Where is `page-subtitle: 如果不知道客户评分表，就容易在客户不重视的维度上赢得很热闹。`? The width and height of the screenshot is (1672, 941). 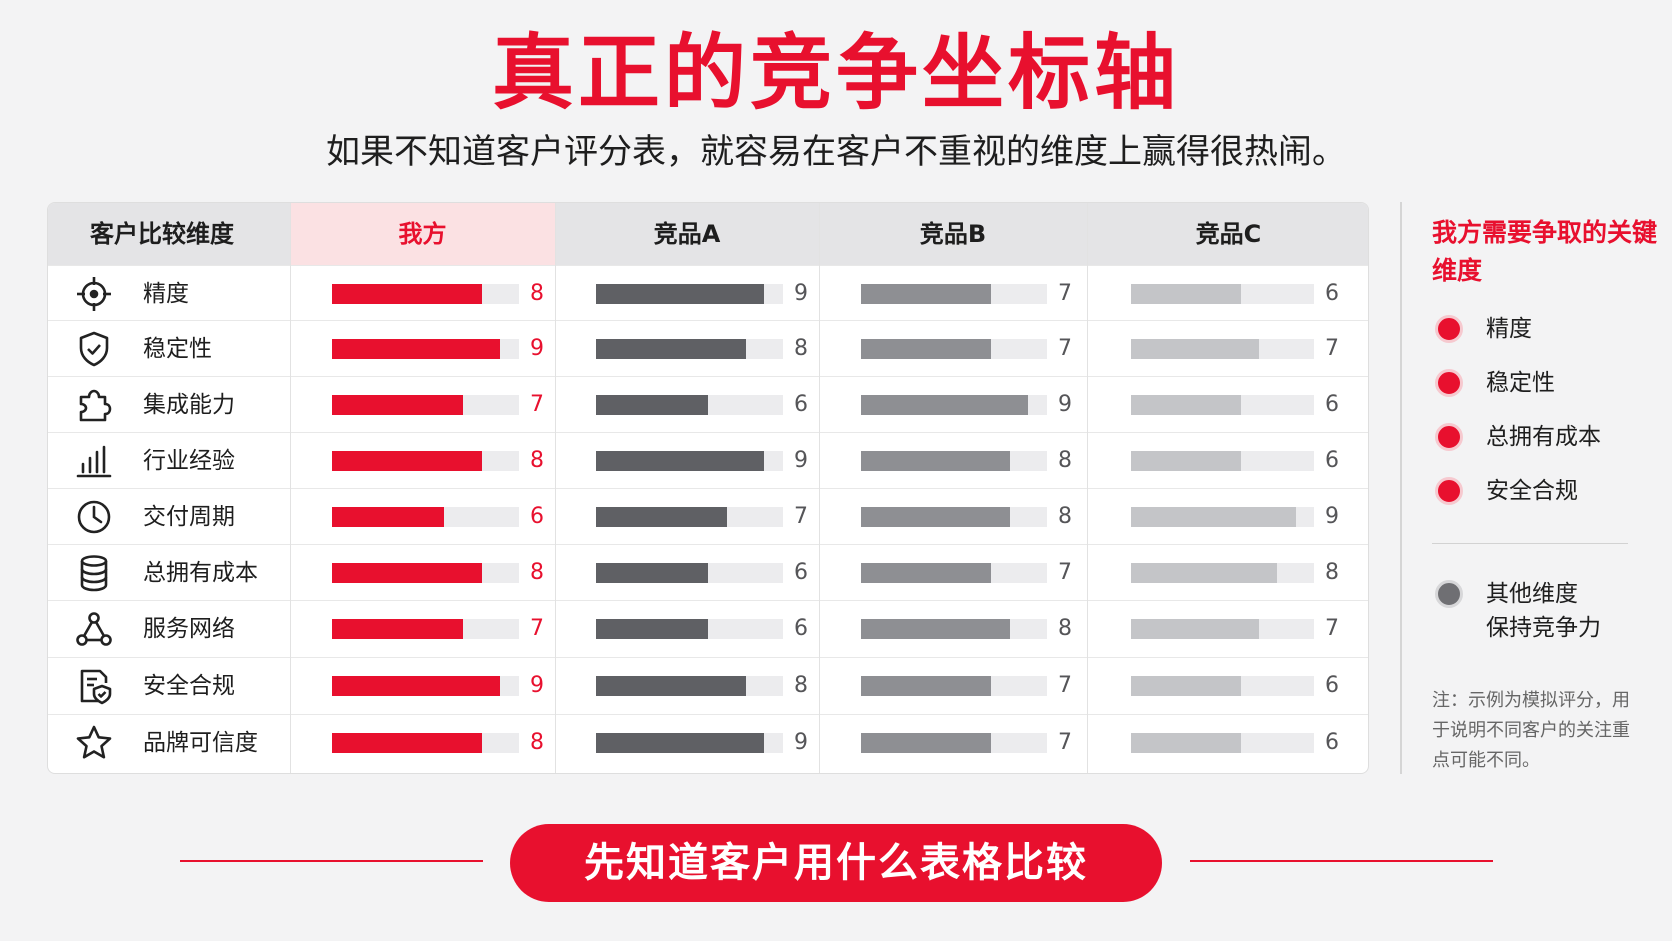
page-subtitle: 如果不知道客户评分表，就容易在客户不重视的维度上赢得很热闹。 is located at coordinates (836, 152).